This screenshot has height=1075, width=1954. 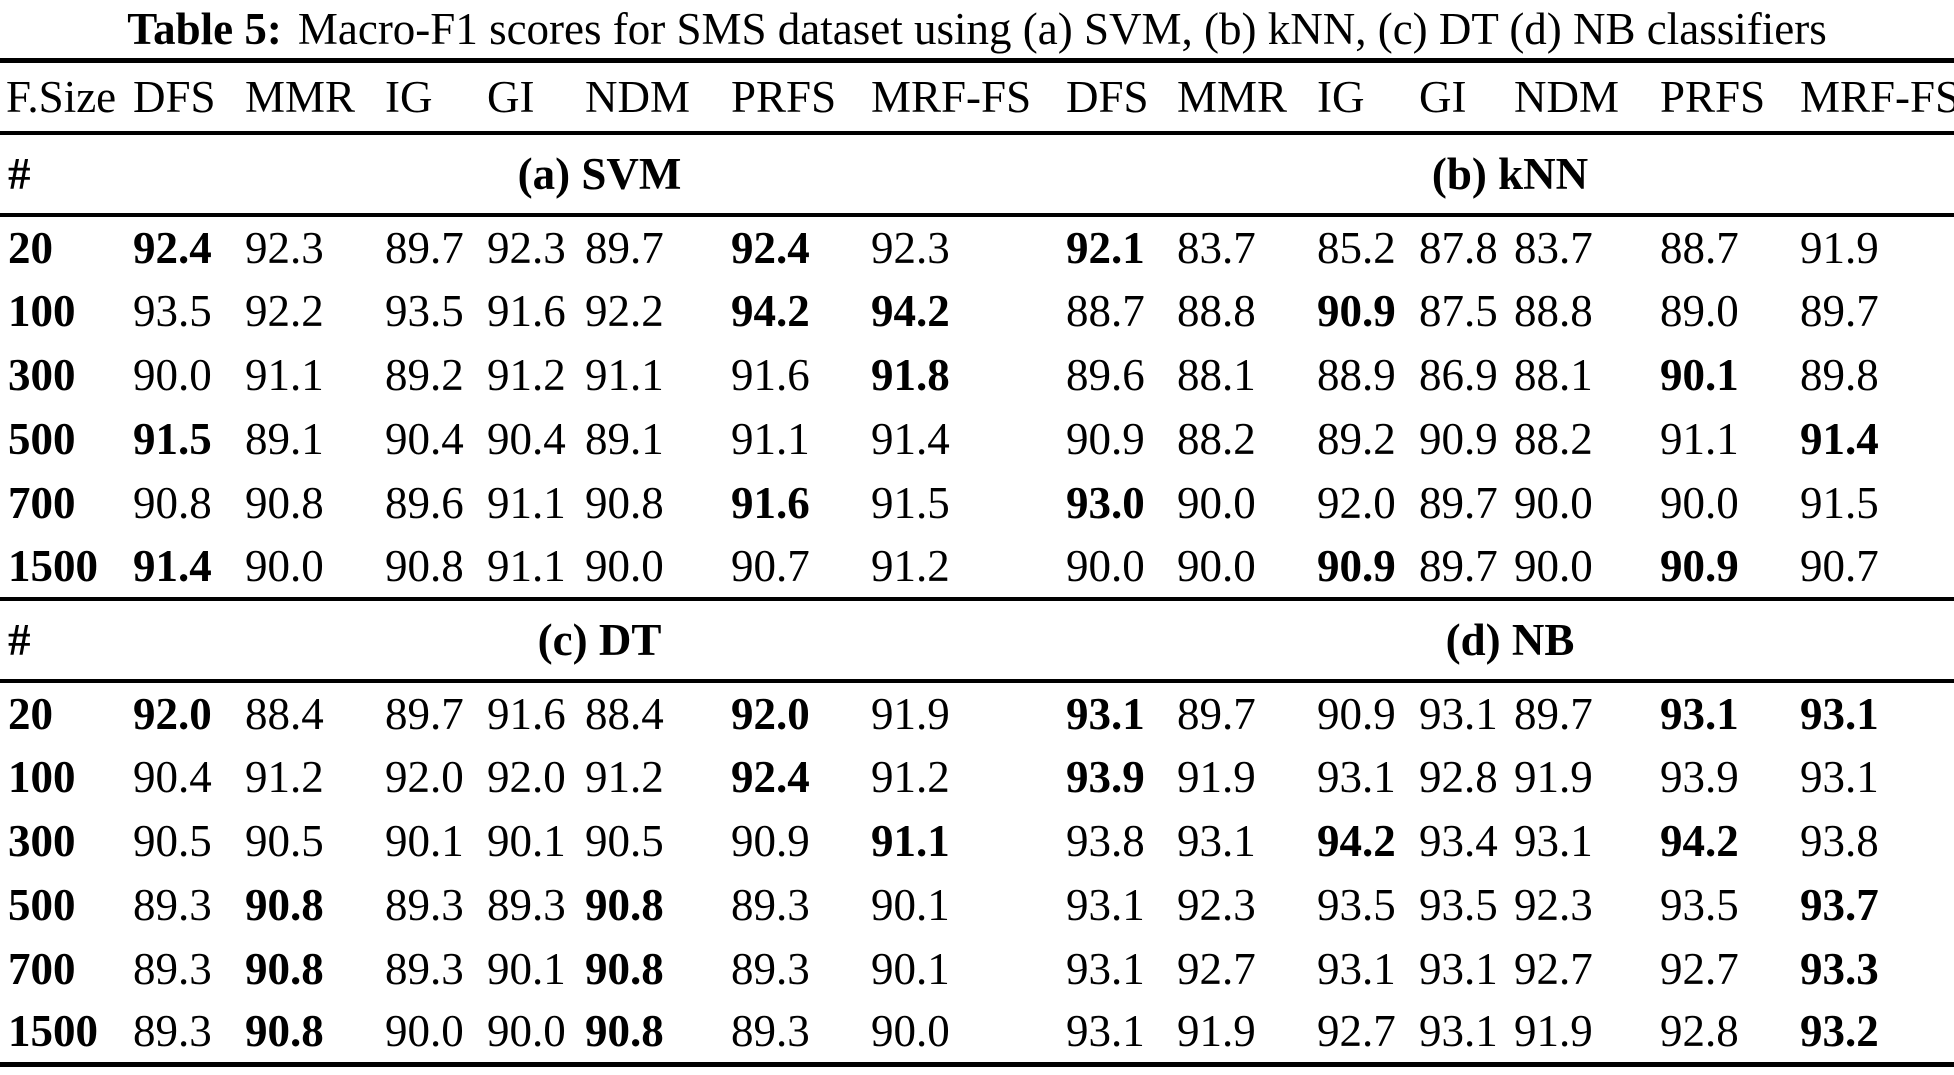 What do you see at coordinates (1232, 96) in the screenshot?
I see `header-mmr-right: MMR` at bounding box center [1232, 96].